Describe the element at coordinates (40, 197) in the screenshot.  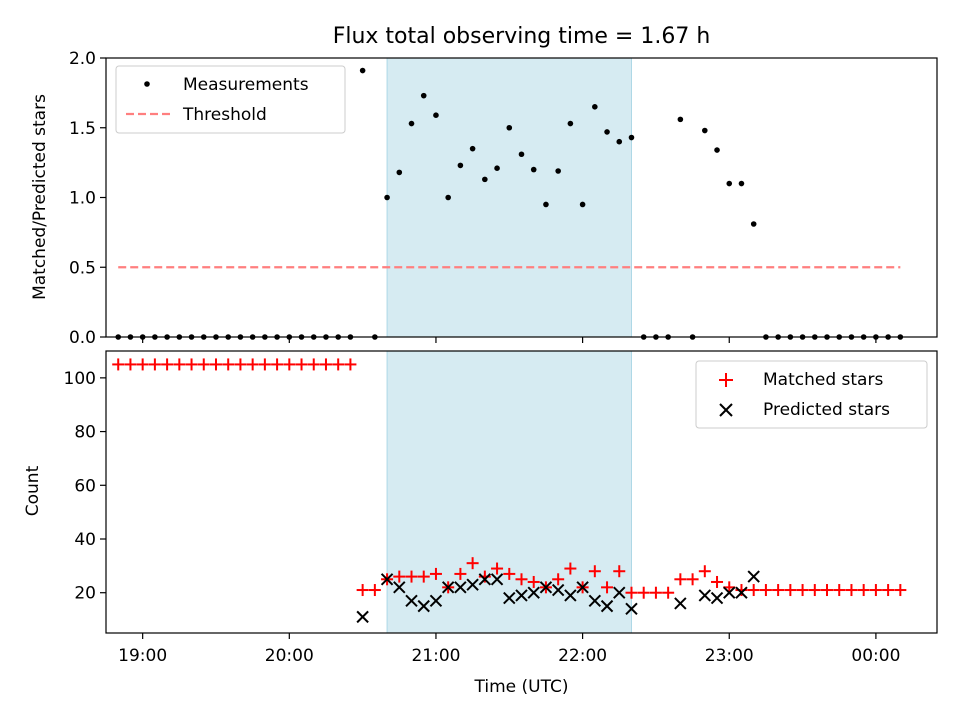
I see `top-y-axis-label: Matched/Predicted stars` at that location.